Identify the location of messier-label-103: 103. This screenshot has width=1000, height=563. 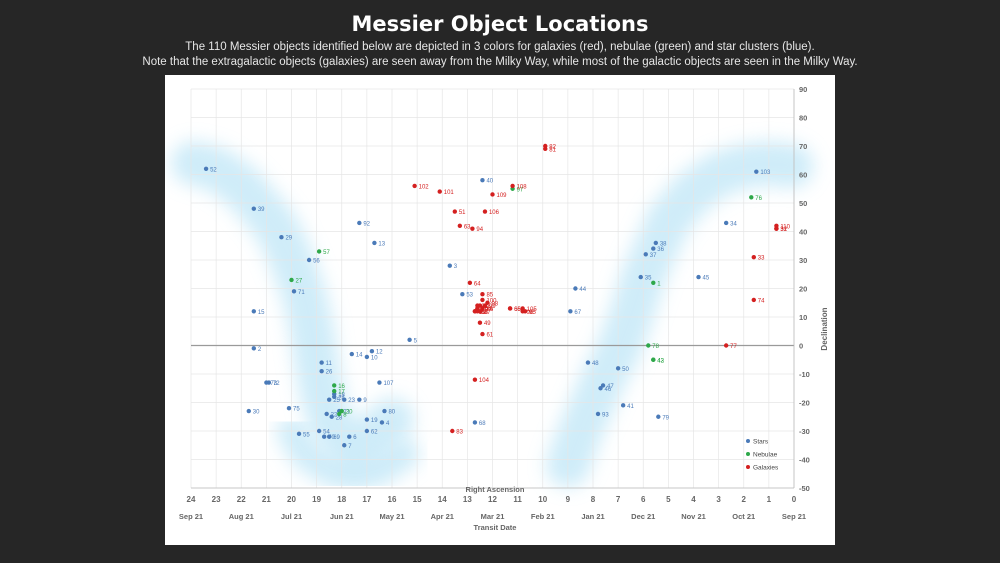
(765, 173).